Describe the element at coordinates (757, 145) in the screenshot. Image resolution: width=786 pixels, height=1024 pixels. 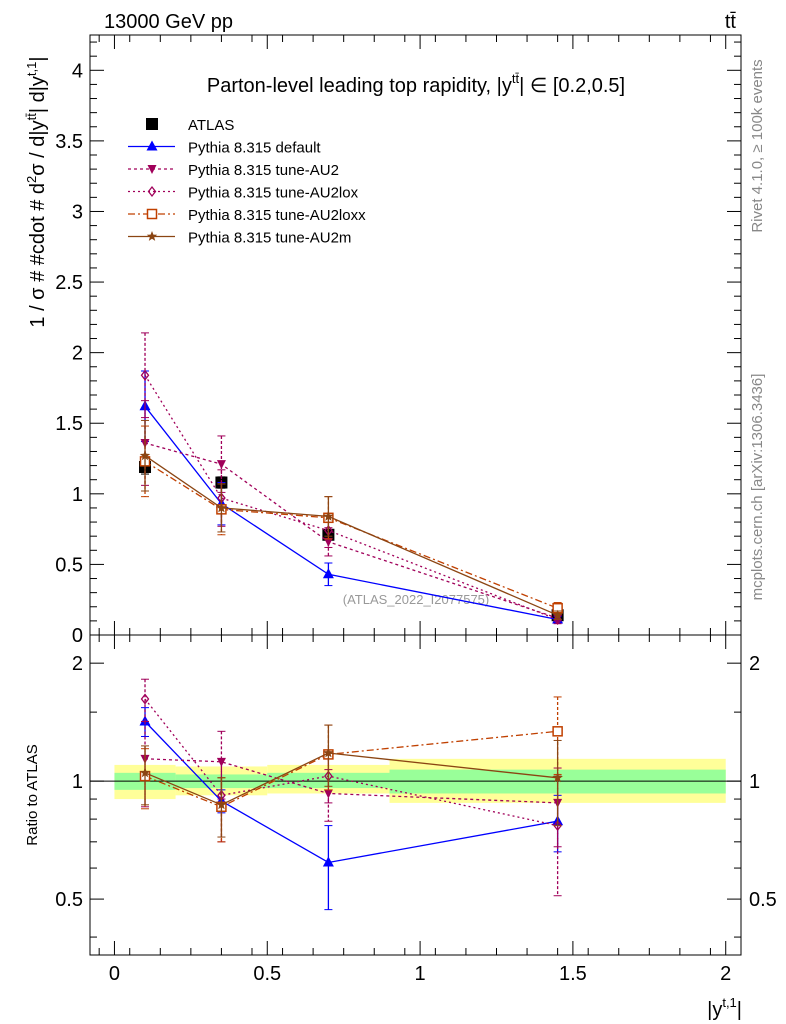
I see `rivet-label: Rivet 4.1.0, ≥ 100k events` at that location.